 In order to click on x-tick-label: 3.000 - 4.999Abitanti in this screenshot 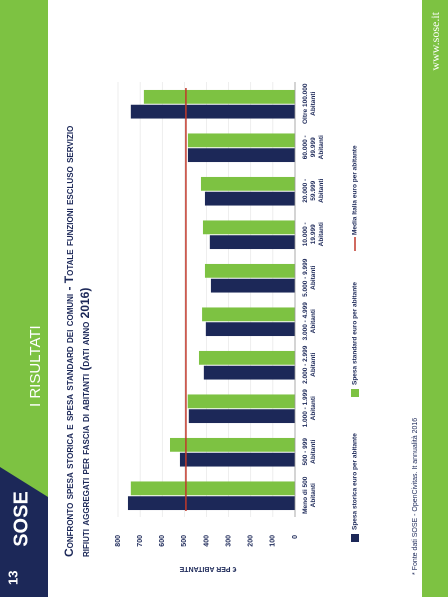, I will do `click(309, 321)`.